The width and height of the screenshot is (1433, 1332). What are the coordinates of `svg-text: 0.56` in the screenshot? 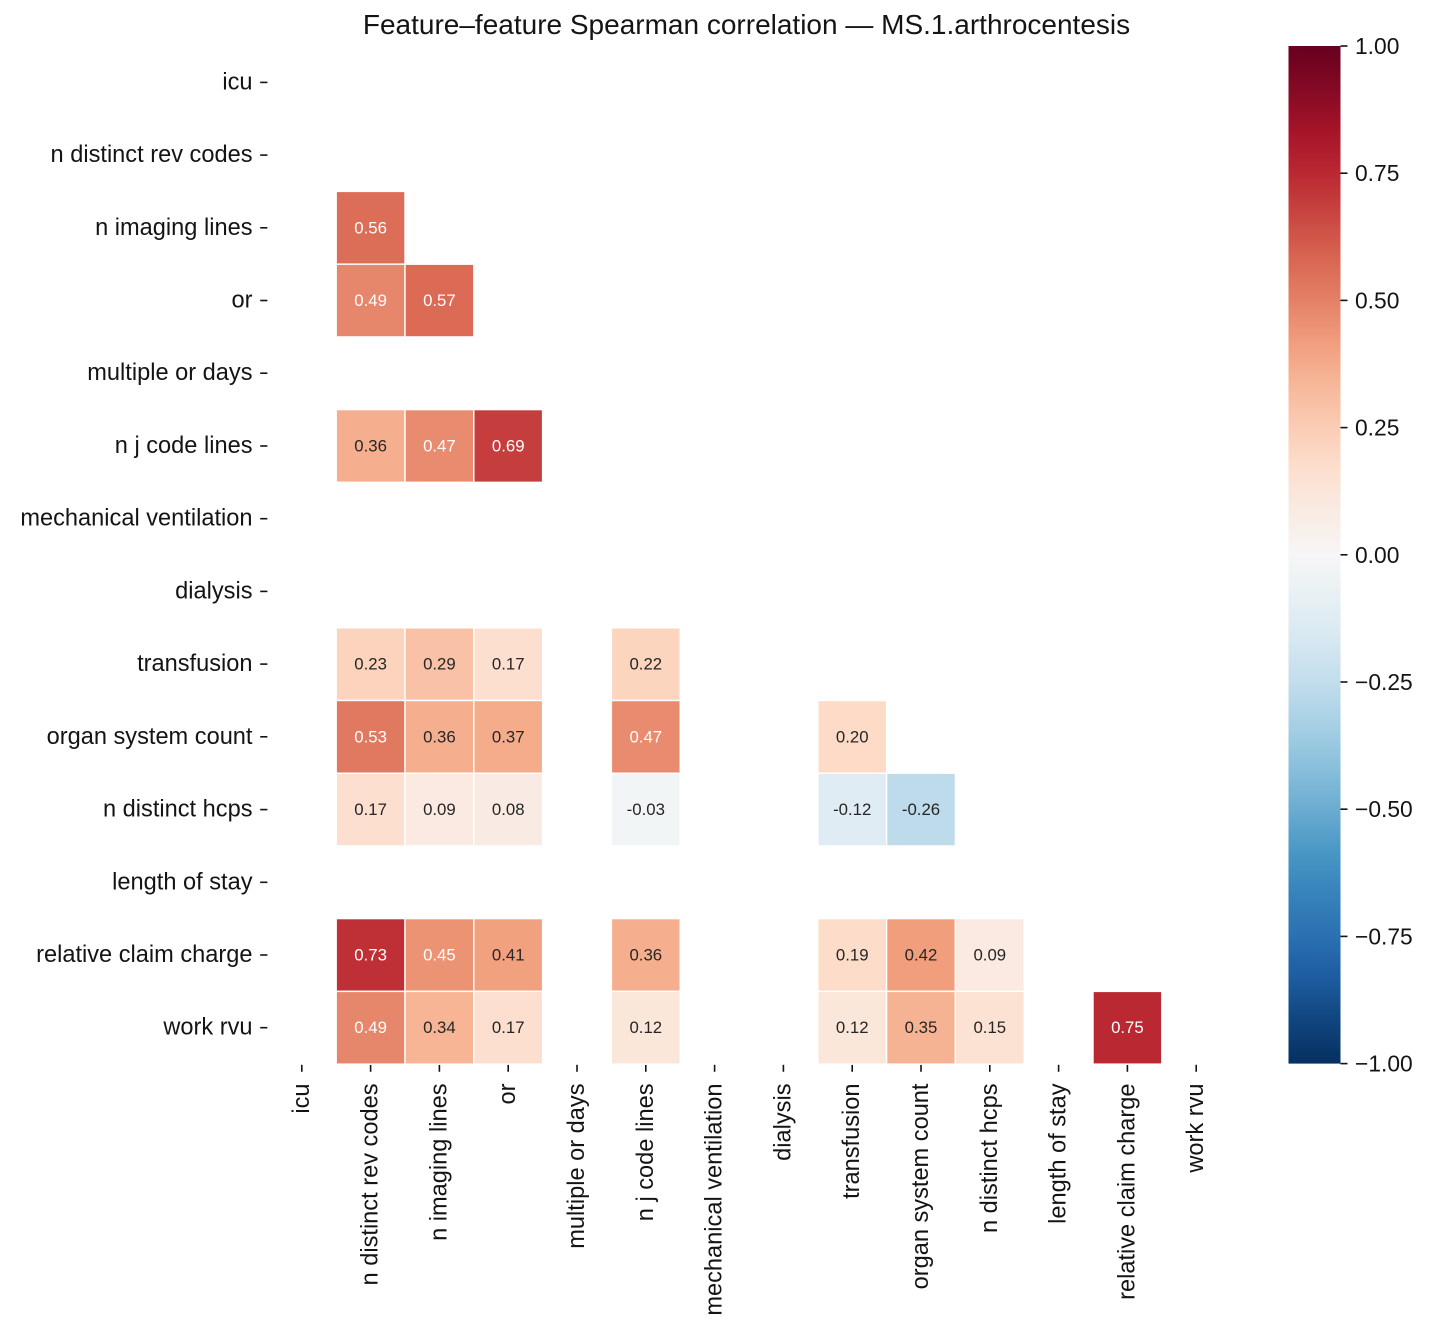 It's located at (370, 227).